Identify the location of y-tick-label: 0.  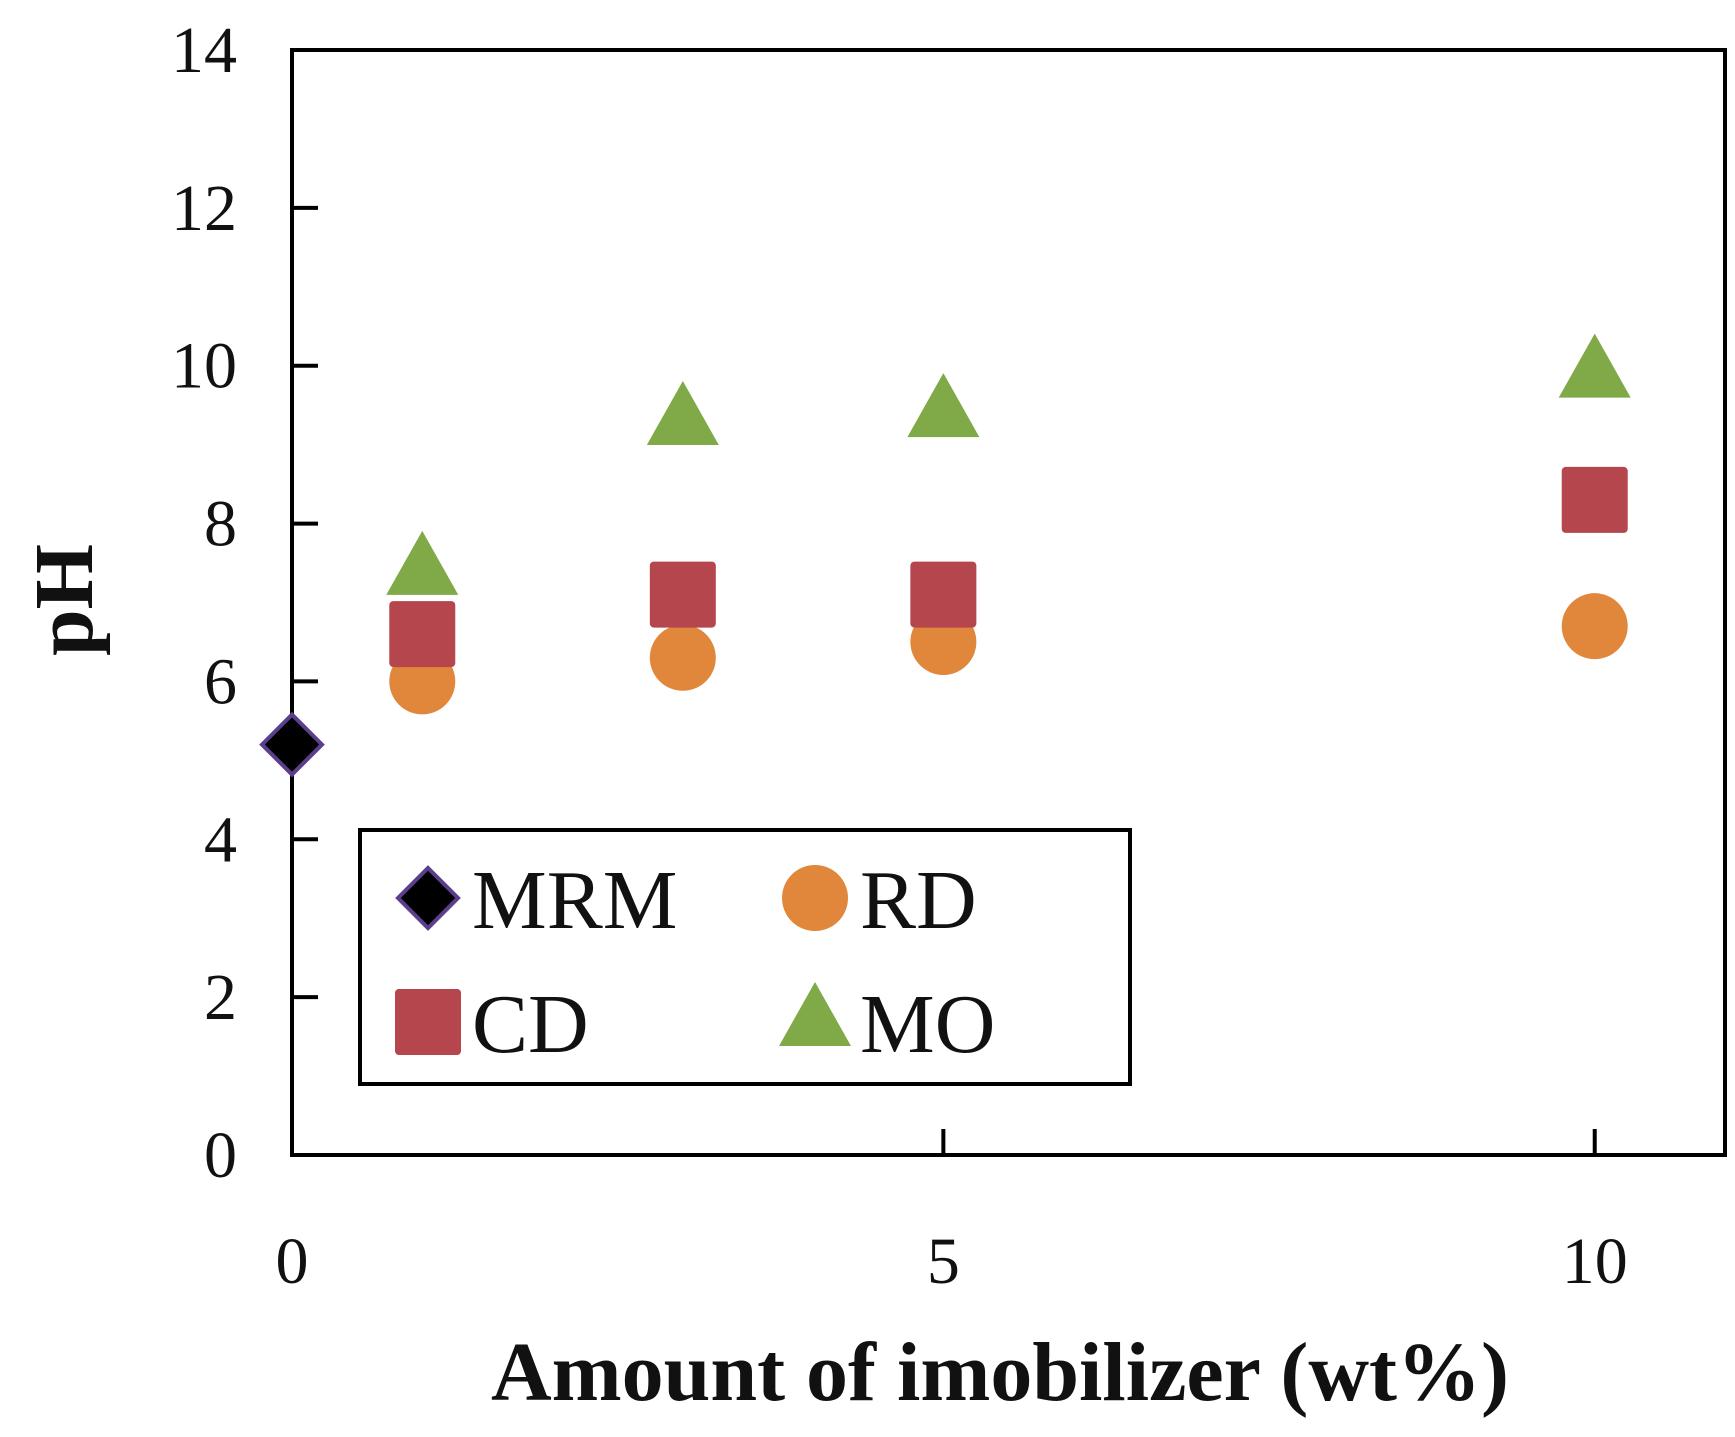
(220, 1155).